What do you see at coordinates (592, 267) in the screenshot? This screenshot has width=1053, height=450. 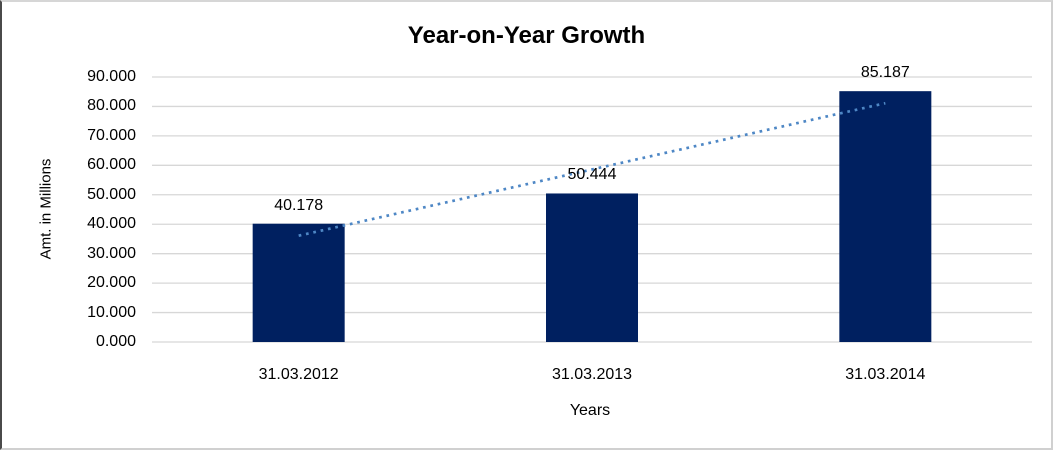 I see `bar-31.03.2013` at bounding box center [592, 267].